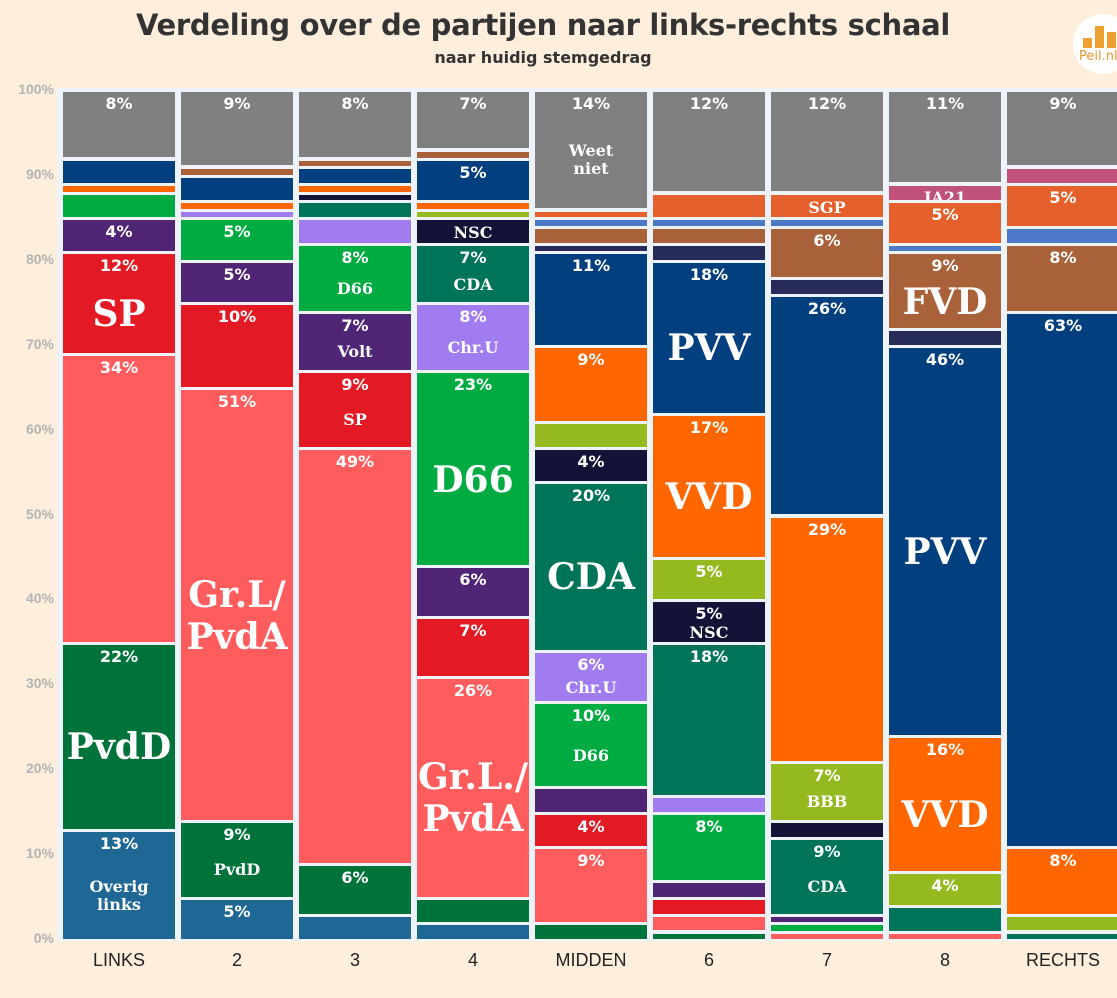 The image size is (1117, 998). Describe the element at coordinates (709, 274) in the screenshot. I see `data-label: 18%` at that location.